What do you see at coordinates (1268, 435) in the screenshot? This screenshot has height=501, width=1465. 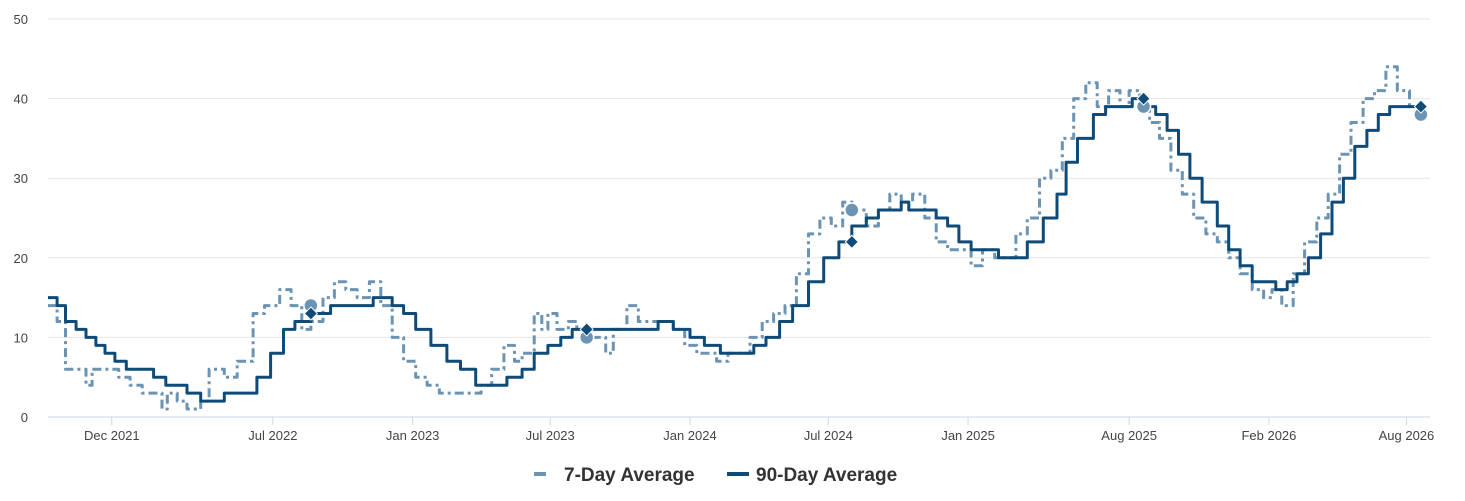 I see `x-tick-label-8: Feb 2026` at bounding box center [1268, 435].